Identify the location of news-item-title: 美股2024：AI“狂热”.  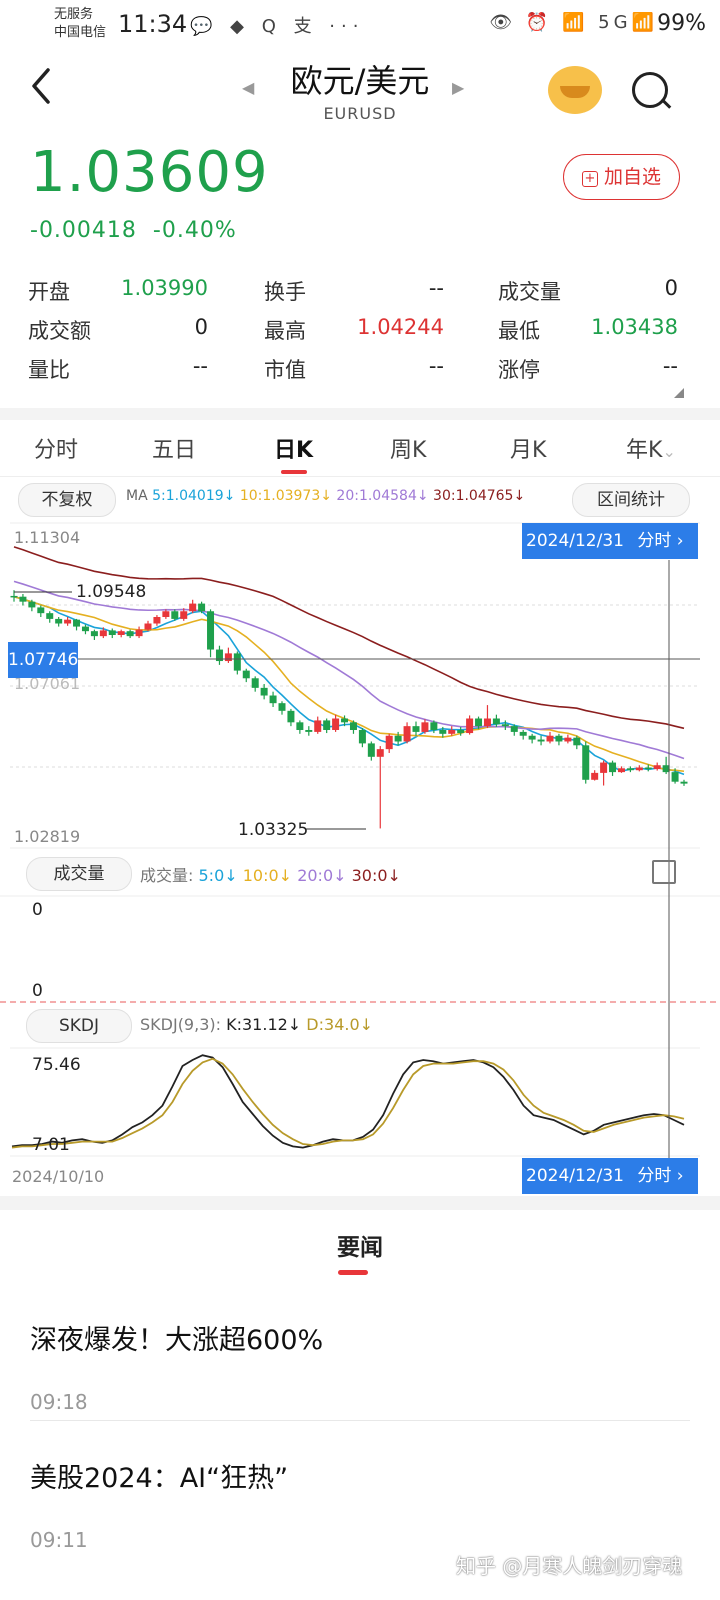
(159, 1478).